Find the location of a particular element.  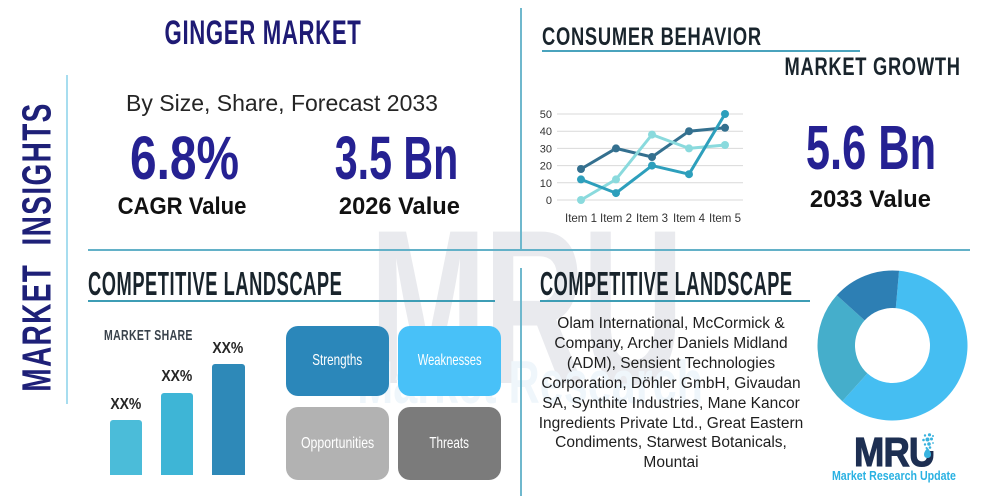

svg-text: Item 2 is located at coordinates (616, 219).